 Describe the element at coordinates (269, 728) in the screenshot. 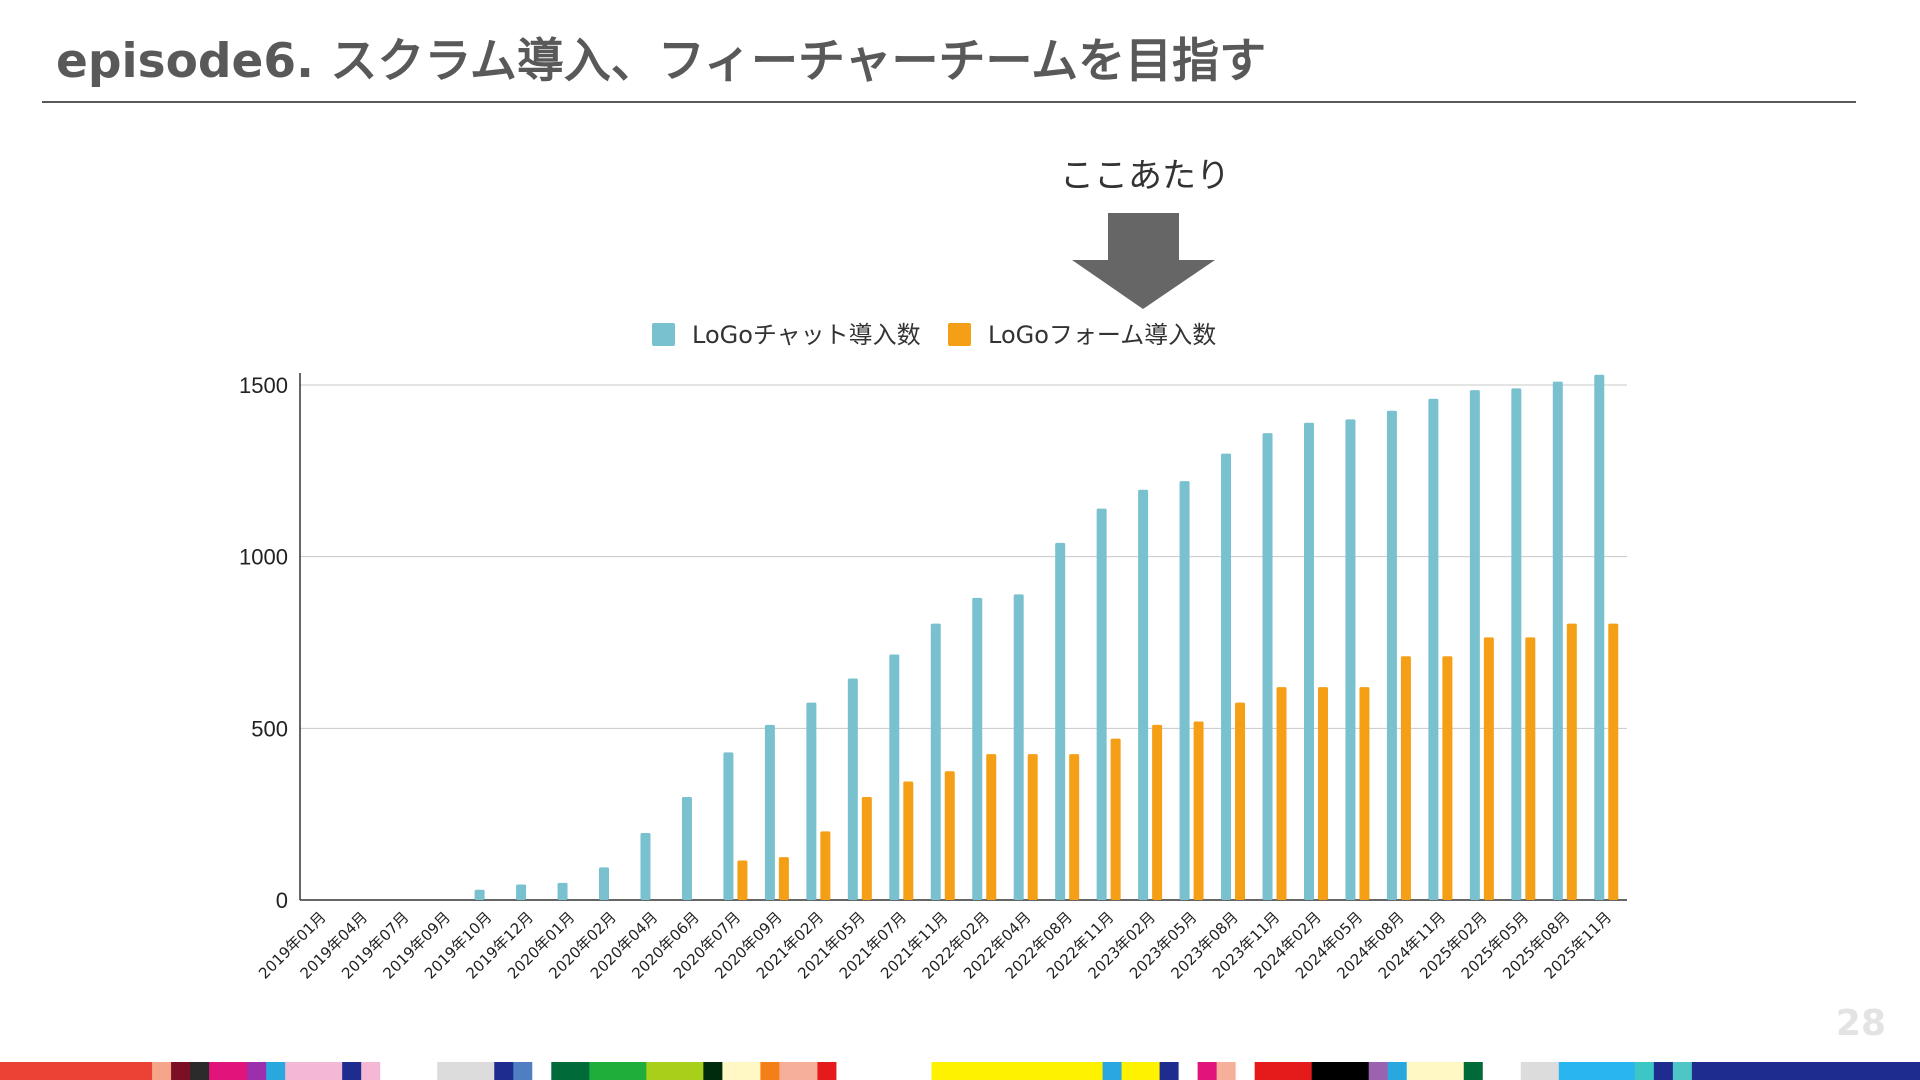

I see `y-tick-label: 500` at that location.